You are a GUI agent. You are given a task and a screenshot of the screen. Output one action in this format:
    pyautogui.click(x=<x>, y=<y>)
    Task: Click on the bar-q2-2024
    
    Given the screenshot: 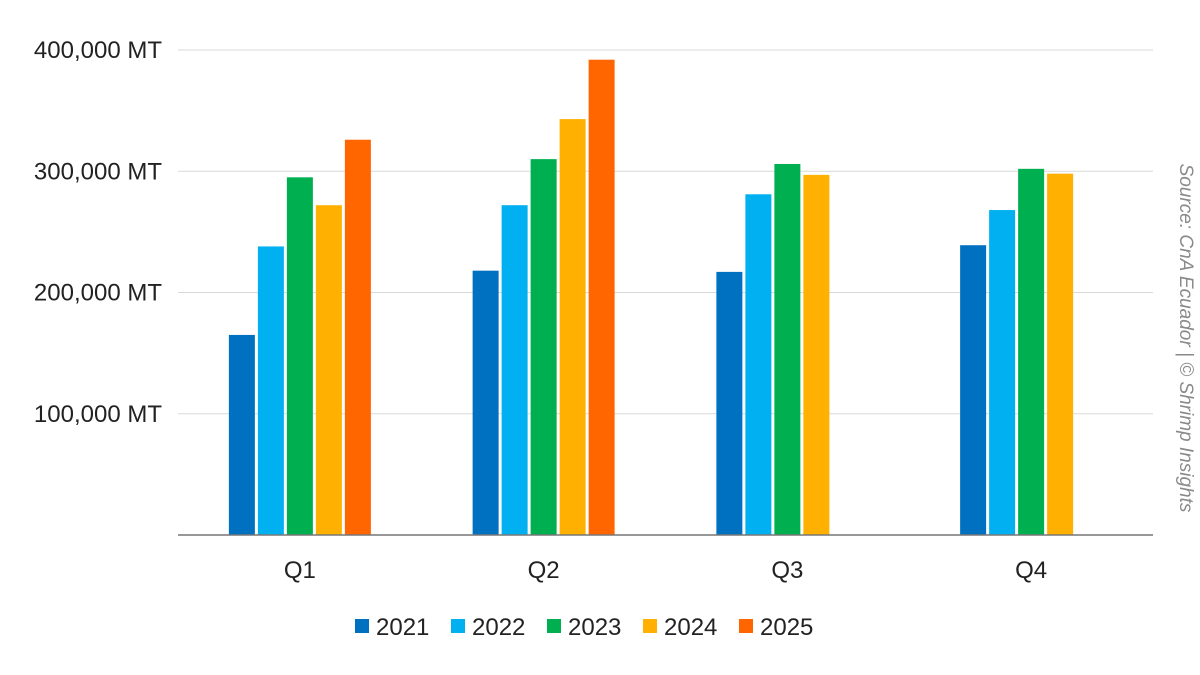 What is the action you would take?
    pyautogui.click(x=572, y=327)
    